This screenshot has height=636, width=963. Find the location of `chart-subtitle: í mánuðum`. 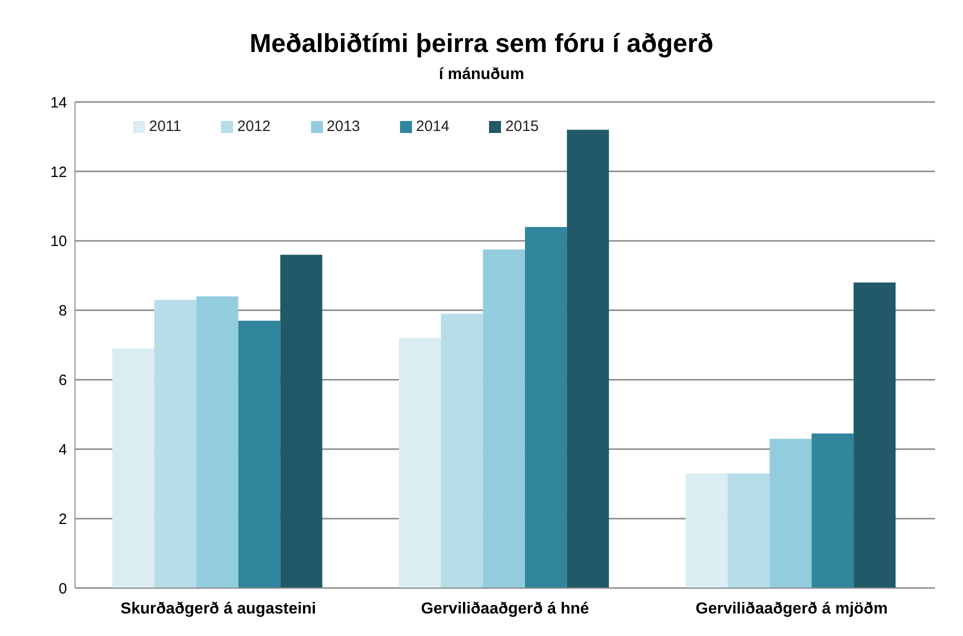

chart-subtitle: í mánuðum is located at coordinates (482, 75).